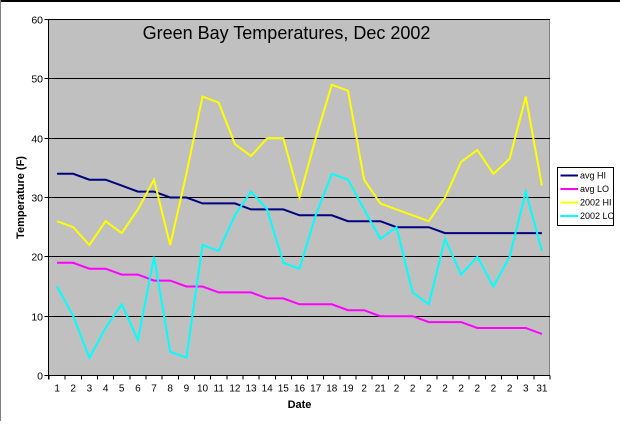 Image resolution: width=620 pixels, height=426 pixels. I want to click on svg-text: Temperature (F), so click(21, 197).